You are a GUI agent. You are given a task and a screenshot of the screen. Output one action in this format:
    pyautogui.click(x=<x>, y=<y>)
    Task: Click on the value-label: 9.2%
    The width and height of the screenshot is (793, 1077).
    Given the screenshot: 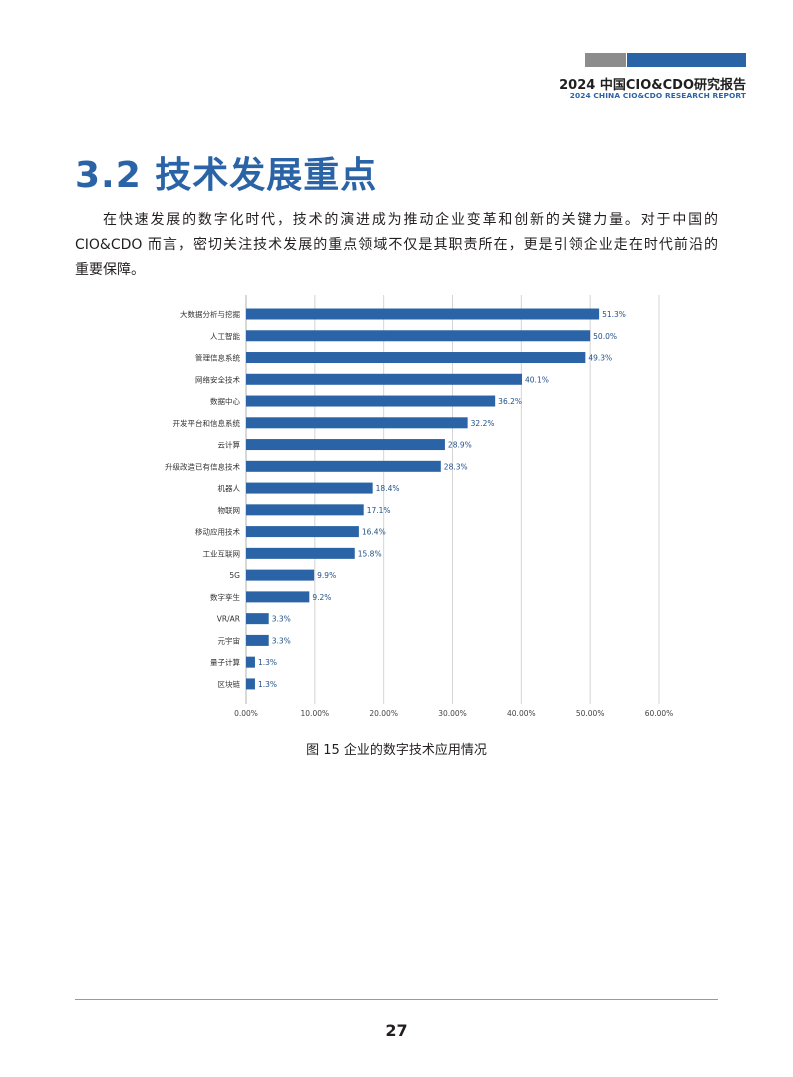 What is the action you would take?
    pyautogui.click(x=321, y=597)
    